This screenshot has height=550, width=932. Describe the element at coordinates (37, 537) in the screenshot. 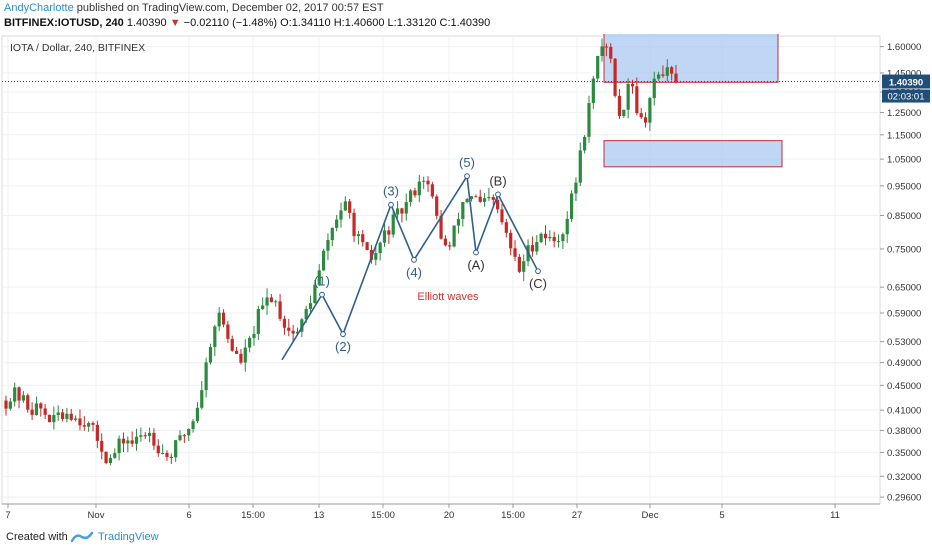

I see `created-with-text: Created with` at that location.